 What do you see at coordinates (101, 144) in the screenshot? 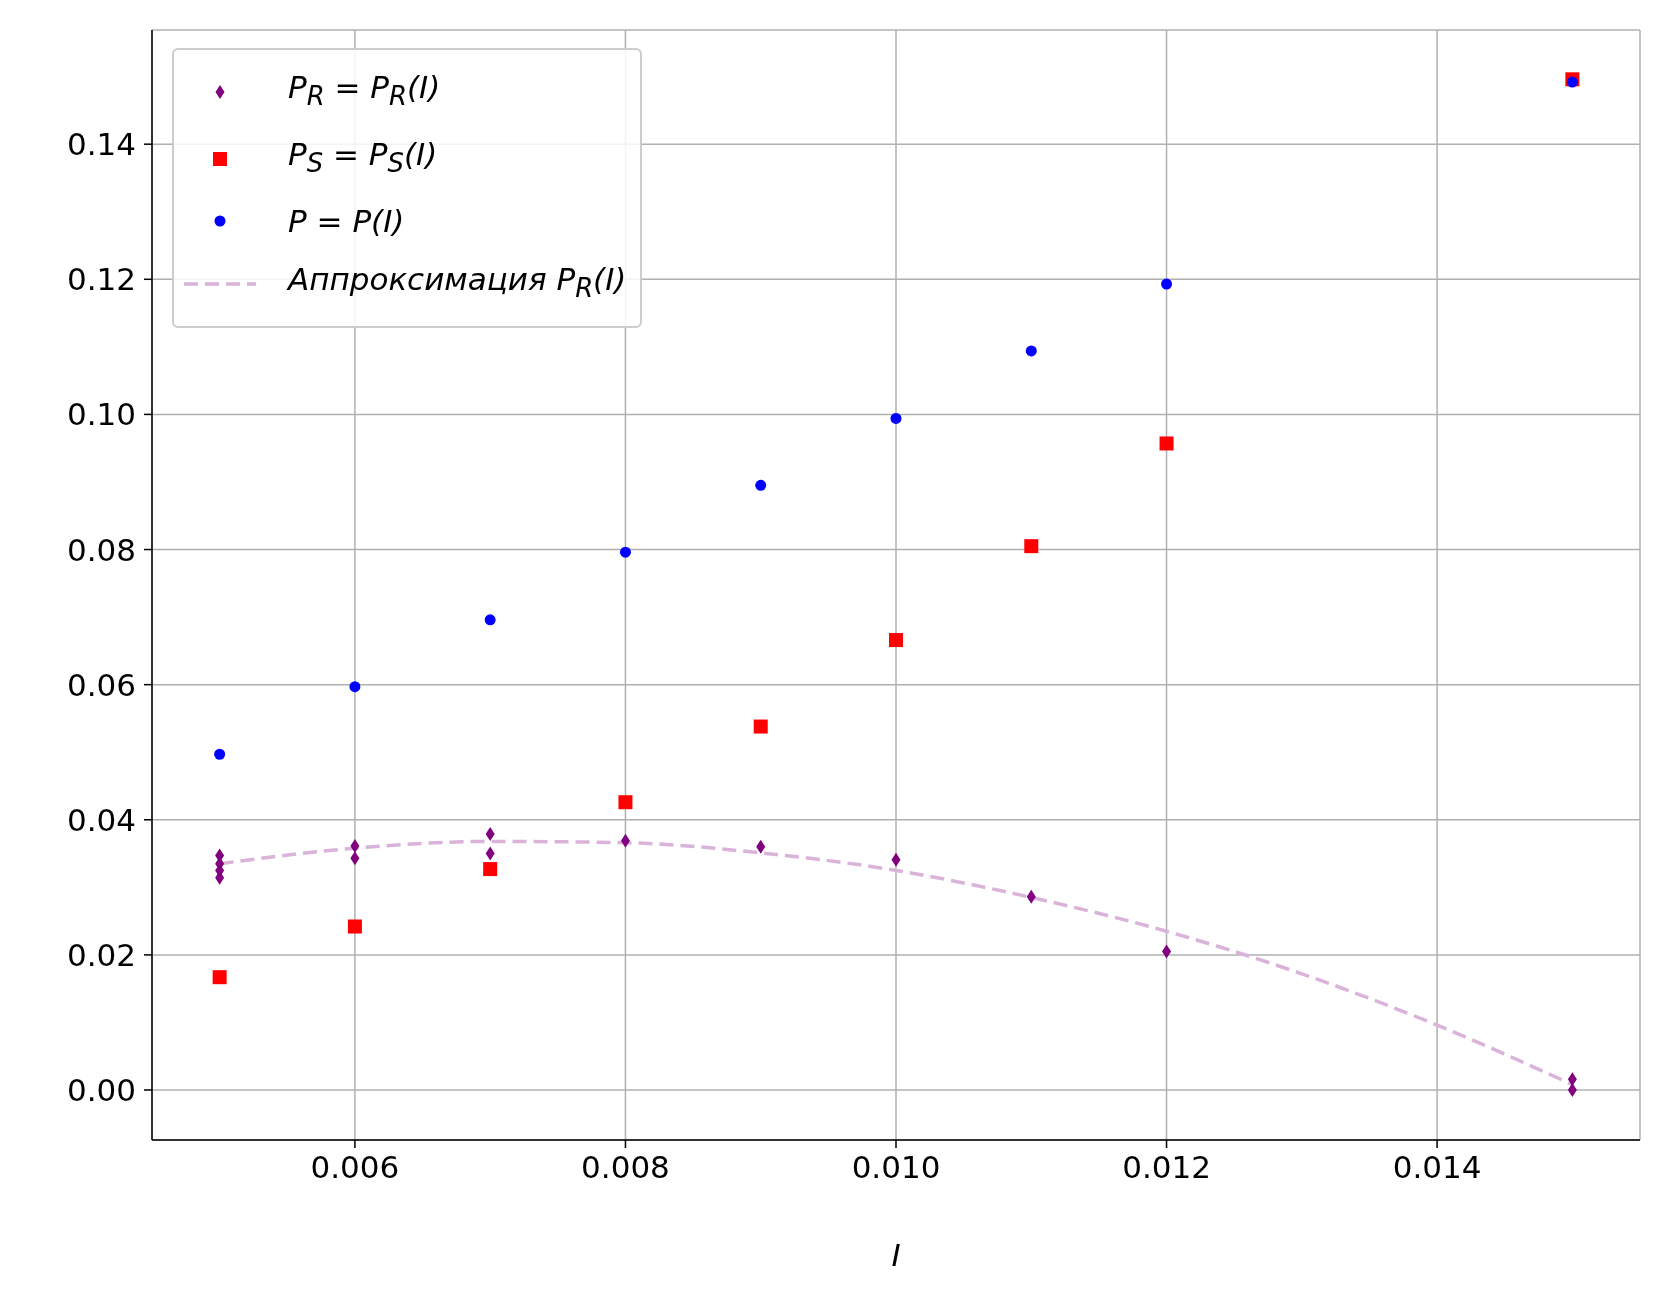
I see `y-tick-label: 0.14` at bounding box center [101, 144].